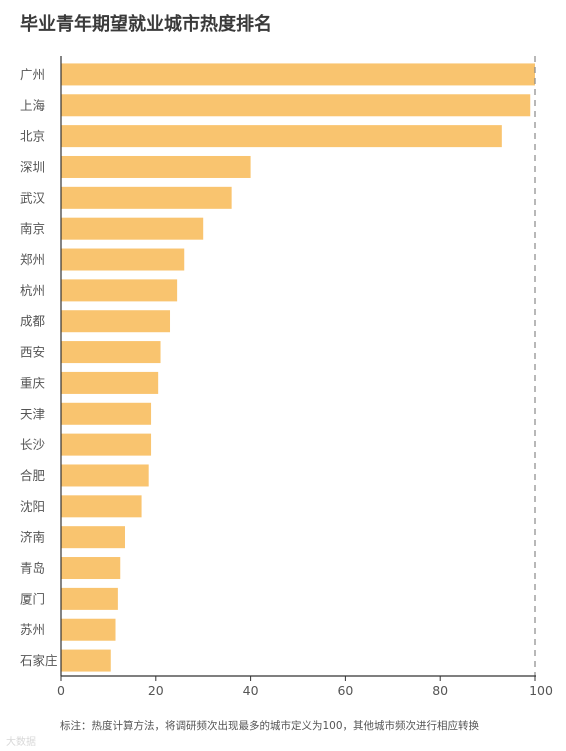  Describe the element at coordinates (146, 24) in the screenshot. I see `chart-title: 毕业青年期望就业城市热度排名` at that location.